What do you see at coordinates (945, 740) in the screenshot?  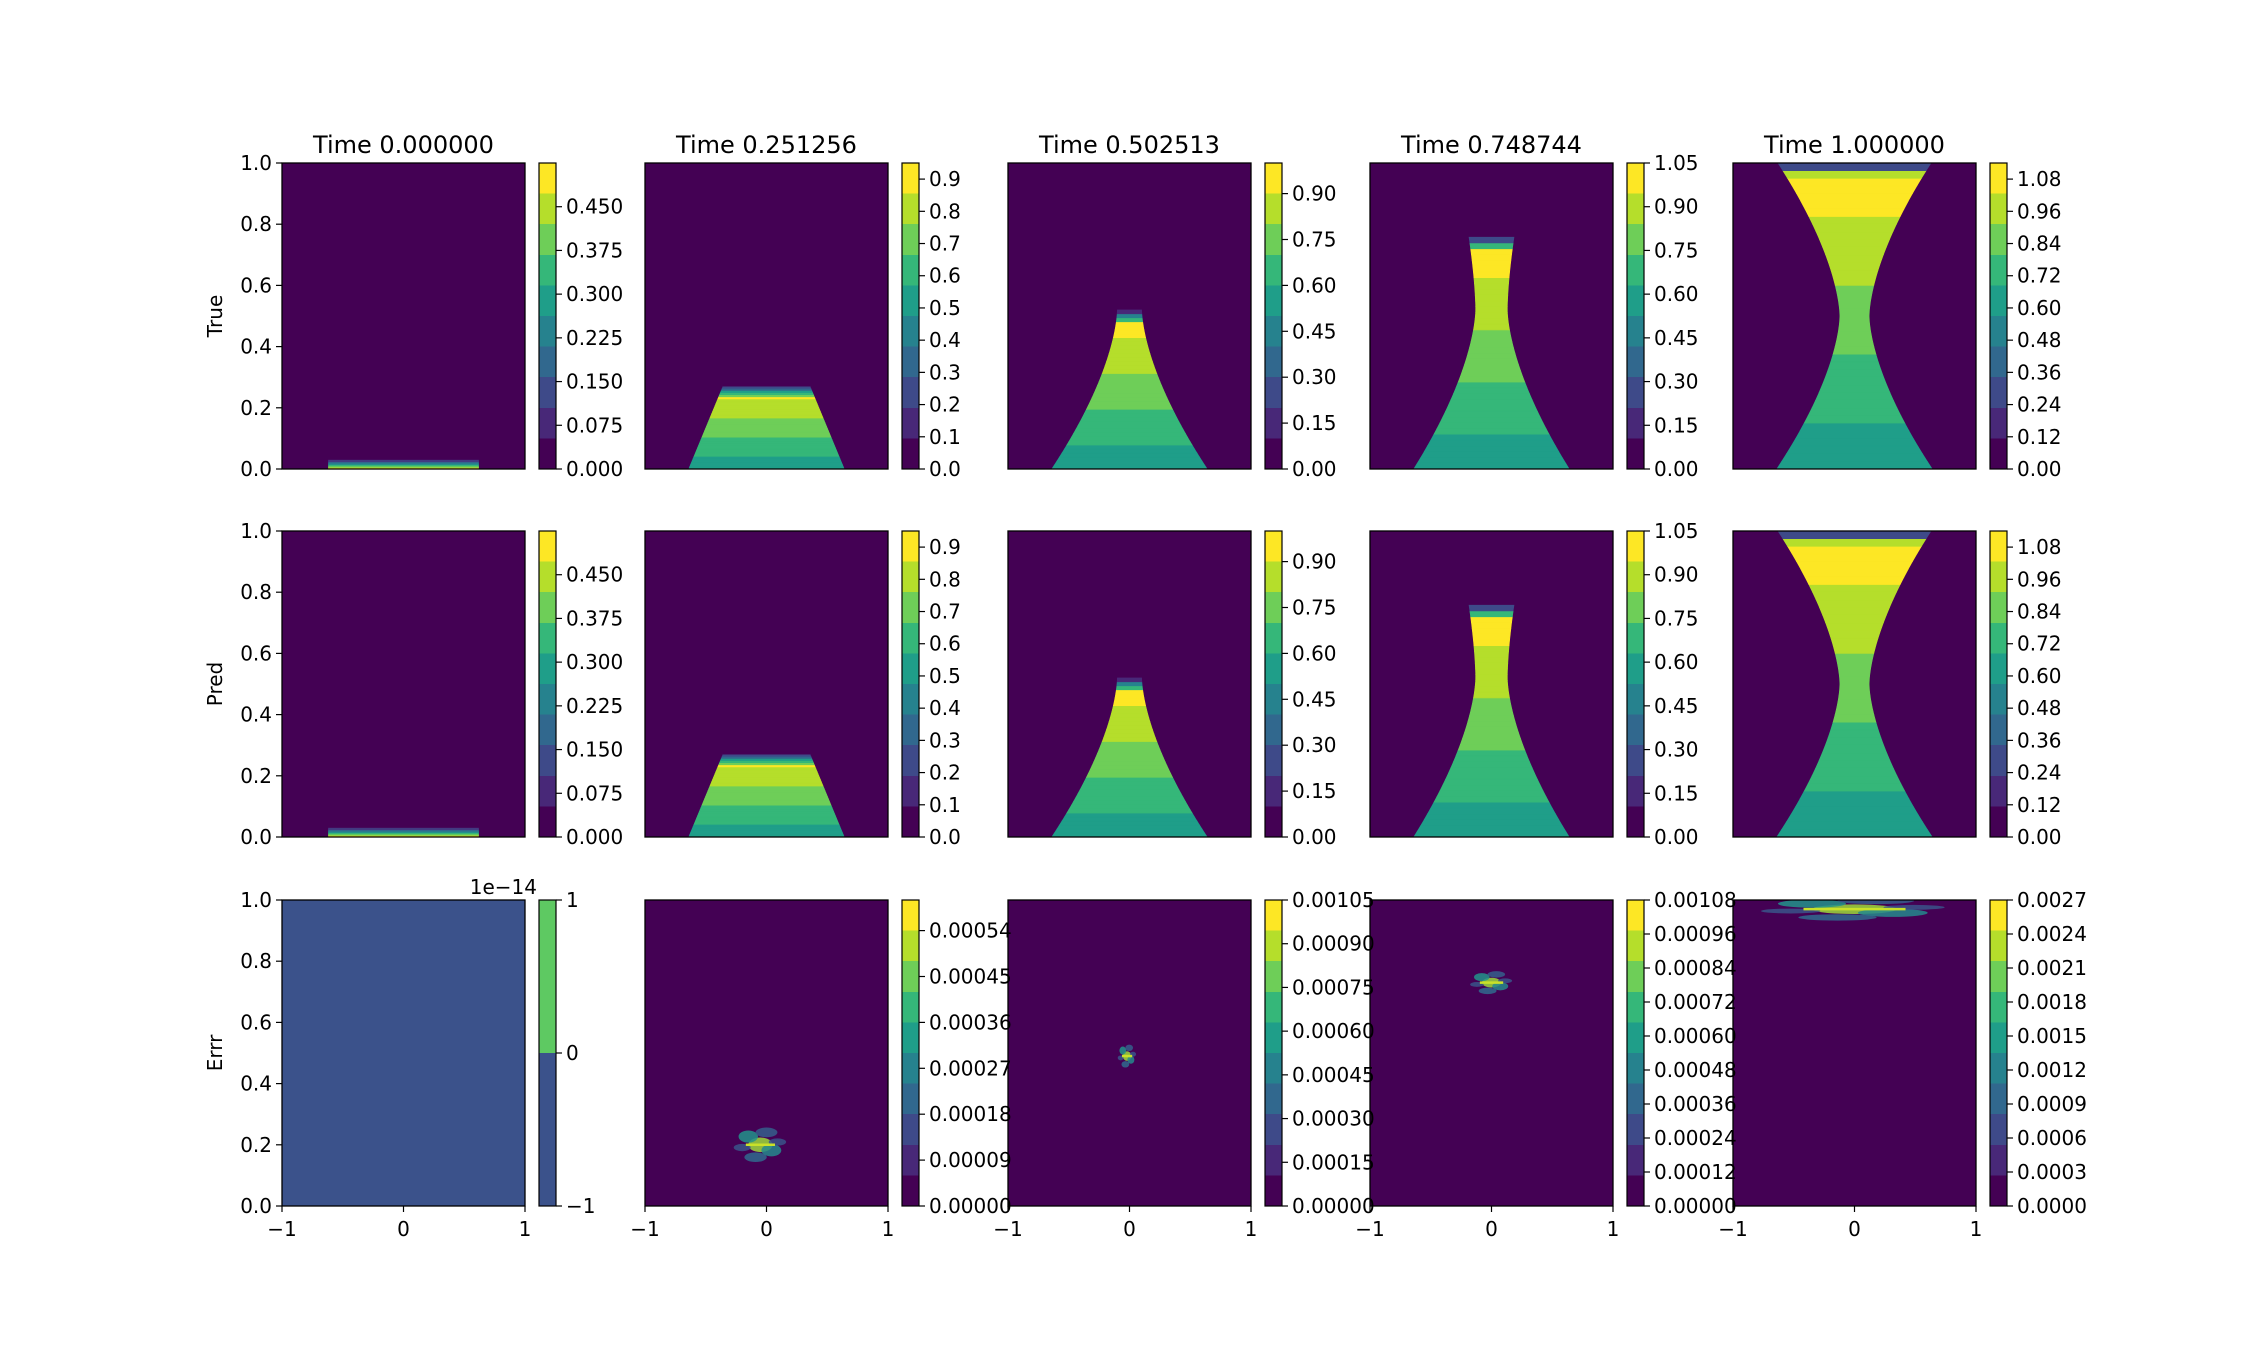 I see `colorbar-tick-label: 0.3` at bounding box center [945, 740].